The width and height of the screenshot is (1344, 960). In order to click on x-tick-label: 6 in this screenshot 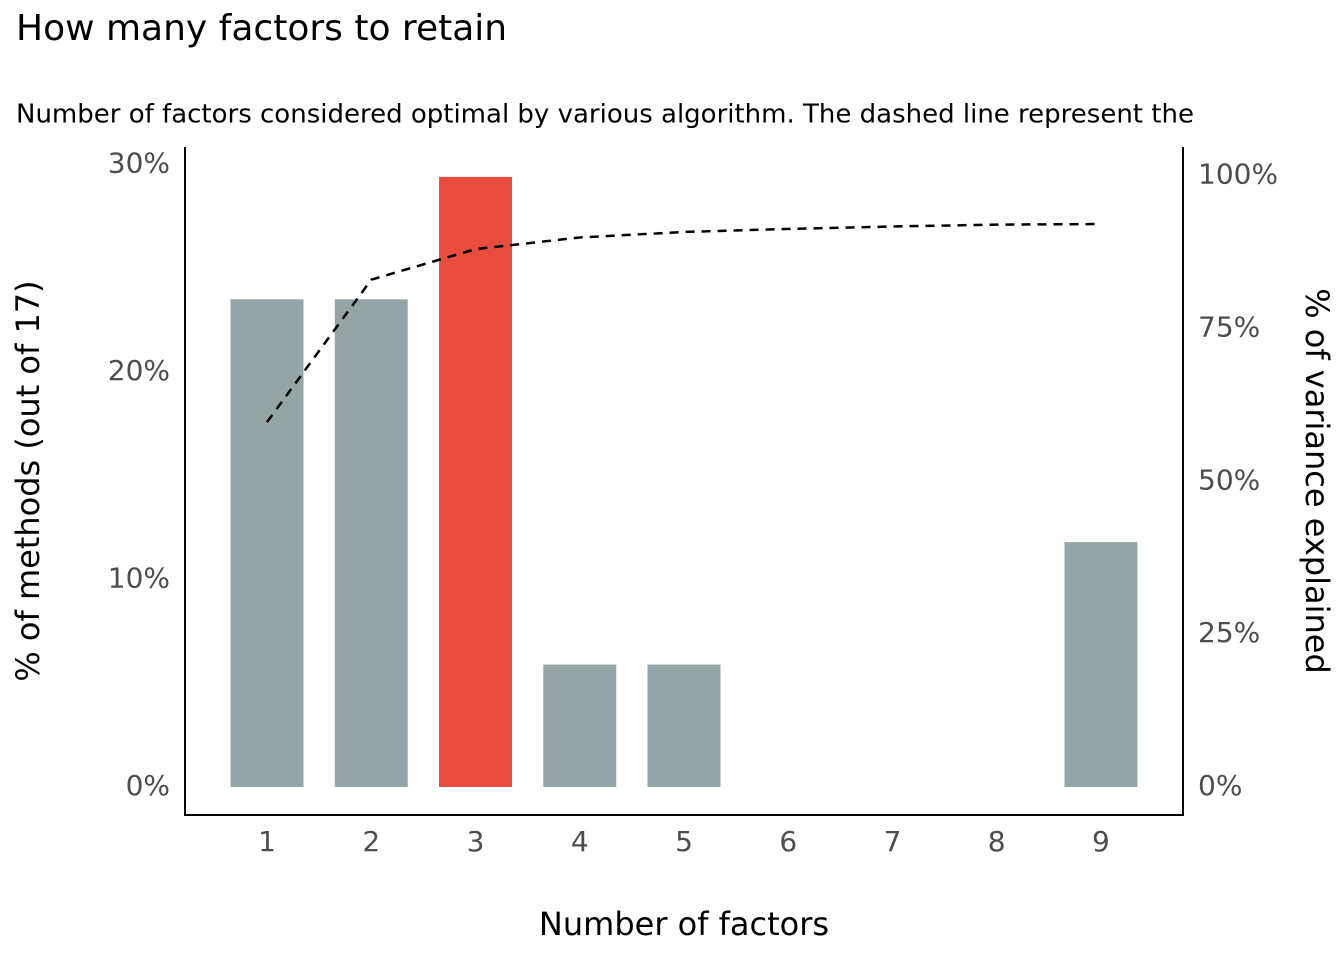, I will do `click(788, 841)`.